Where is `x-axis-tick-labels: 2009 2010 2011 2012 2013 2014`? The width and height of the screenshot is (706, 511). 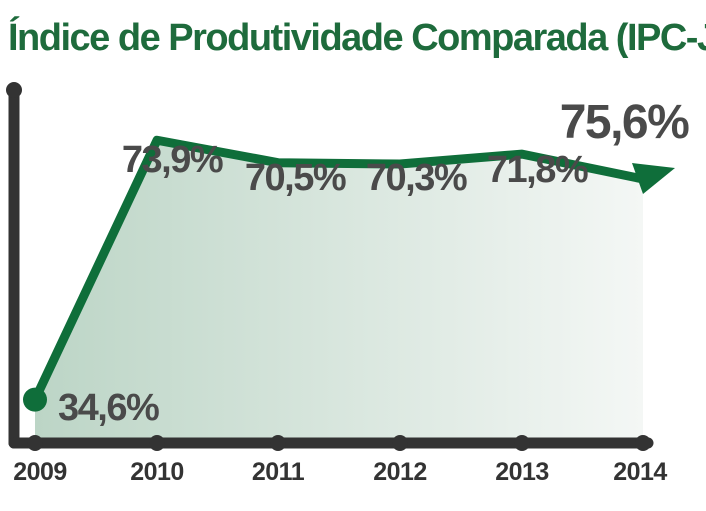
x-axis-tick-labels: 2009 2010 2011 2012 2013 2014 is located at coordinates (340, 472).